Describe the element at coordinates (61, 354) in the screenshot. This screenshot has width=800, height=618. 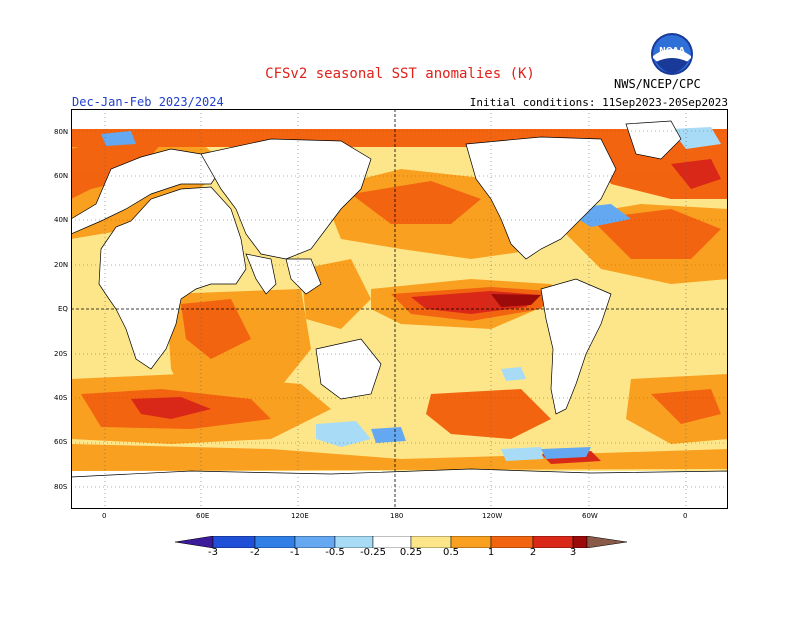
I see `lat-label: 20S` at that location.